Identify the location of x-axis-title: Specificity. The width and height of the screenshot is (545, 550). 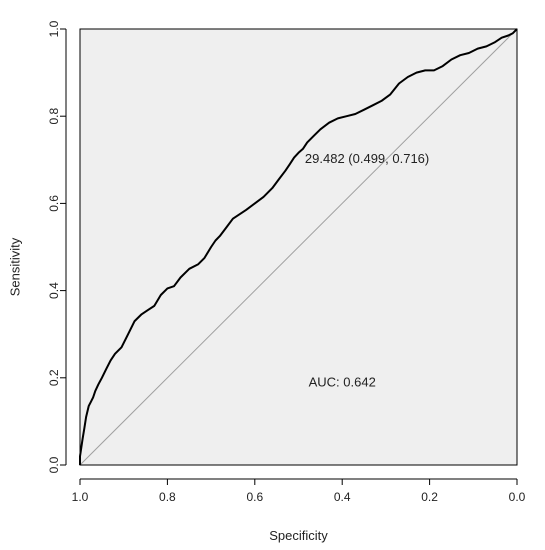
(298, 535).